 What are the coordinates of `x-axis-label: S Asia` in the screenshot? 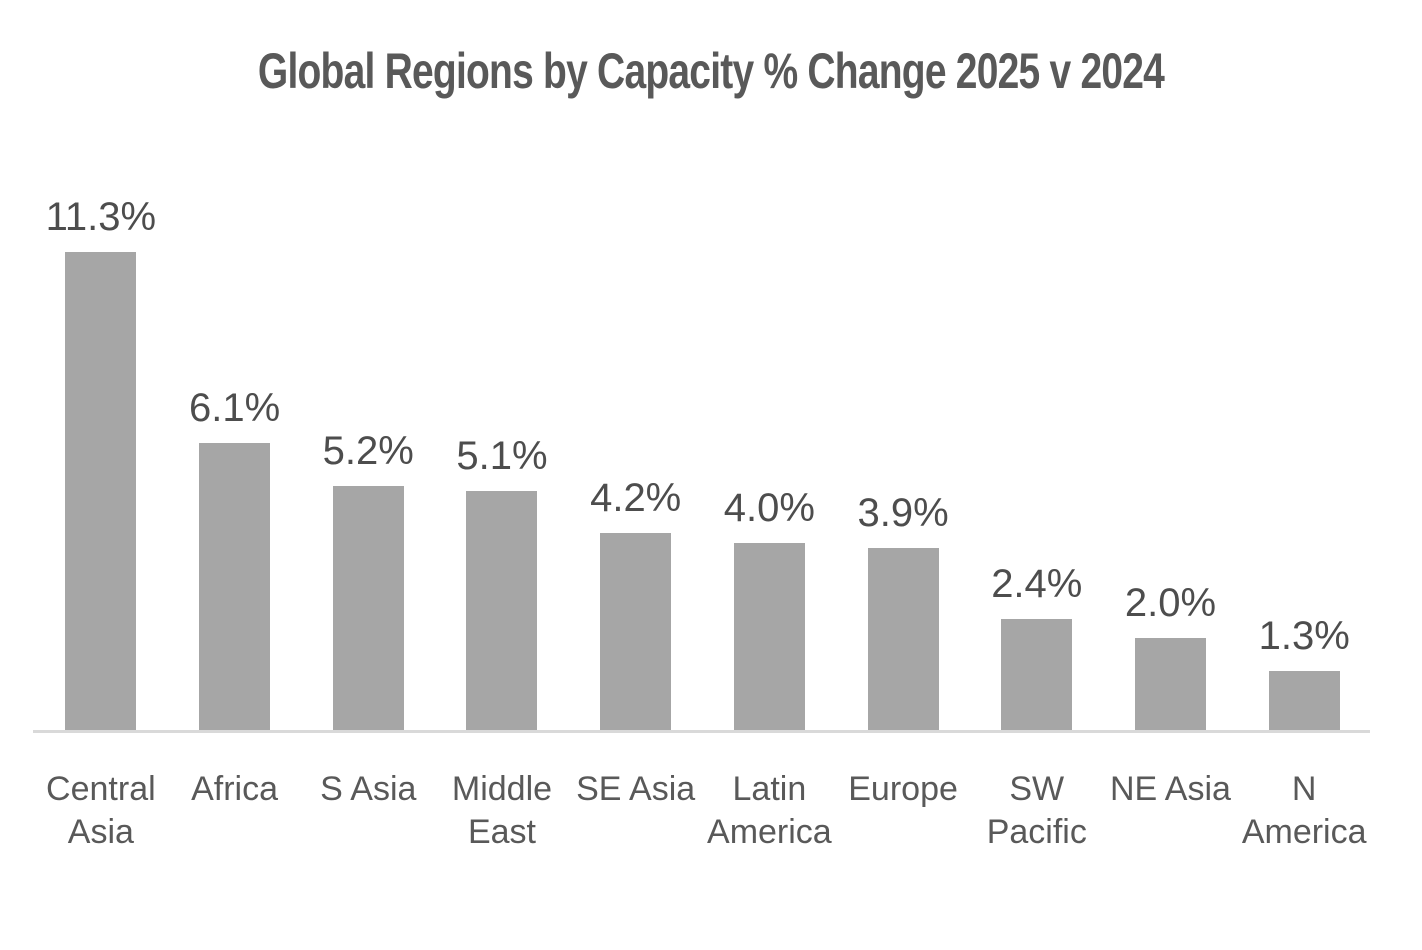 It's located at (368, 789).